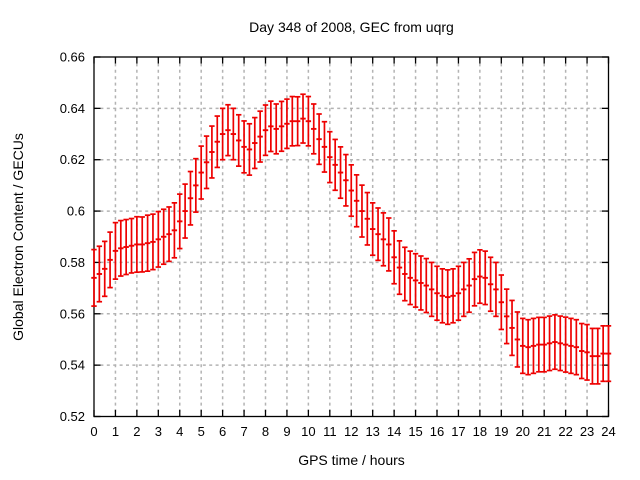  Describe the element at coordinates (93, 431) in the screenshot. I see `x-tick-label: 0` at that location.